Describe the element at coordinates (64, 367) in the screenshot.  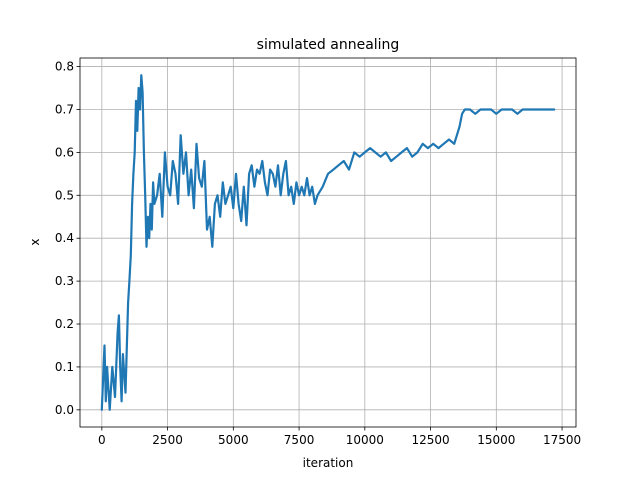
I see `y-tick-label: 0.1` at that location.